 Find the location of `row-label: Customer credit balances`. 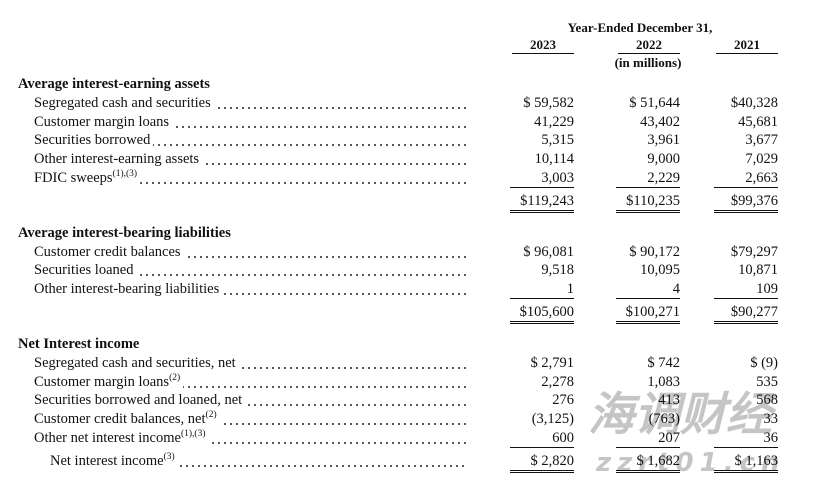

row-label: Customer credit balances is located at coordinates (107, 251).